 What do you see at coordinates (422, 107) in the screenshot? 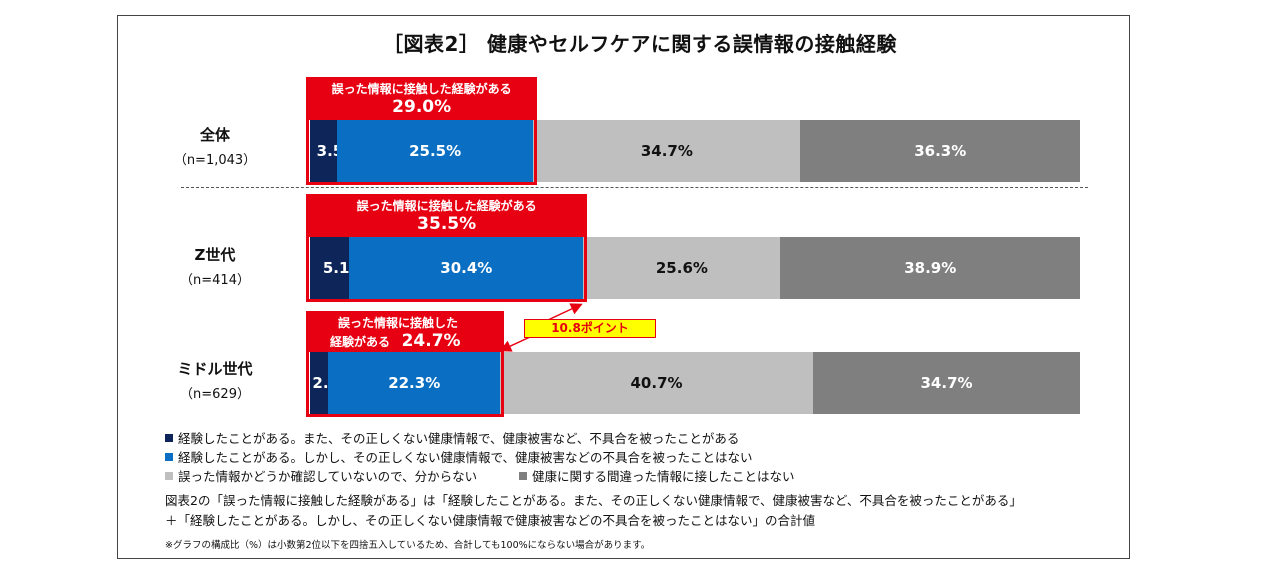
I see `highlight-percent: 29.0%` at bounding box center [422, 107].